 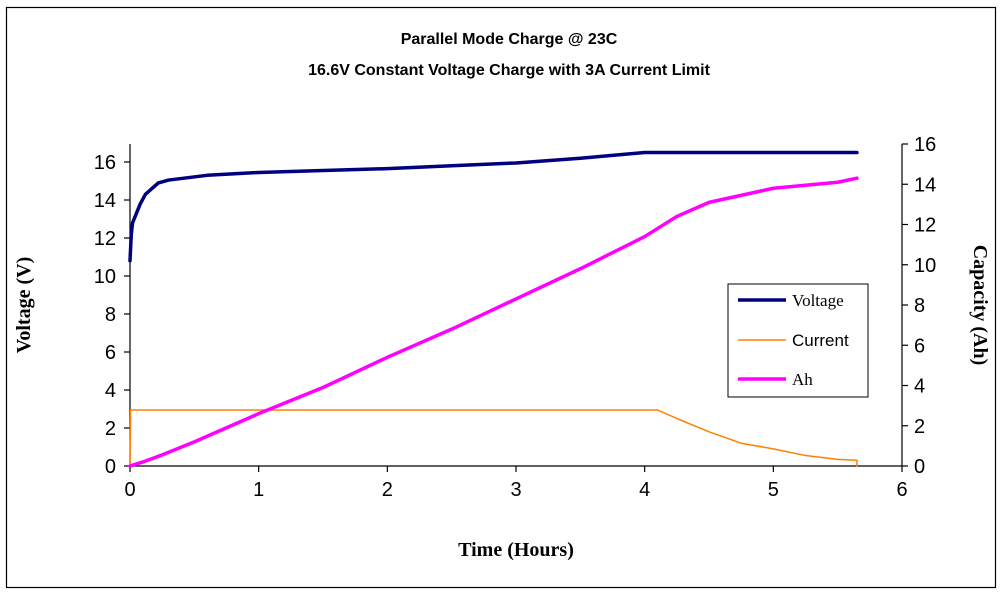 I want to click on y2-tick-label: 12, so click(x=925, y=226).